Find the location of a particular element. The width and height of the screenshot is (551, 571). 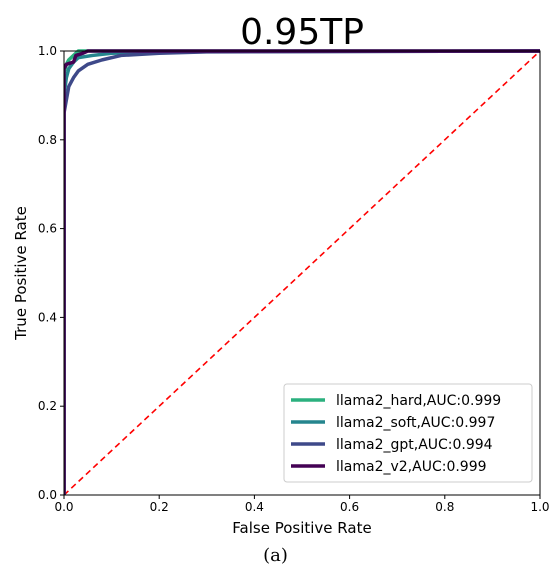

y-tick-label: 0.8 is located at coordinates (47, 140).